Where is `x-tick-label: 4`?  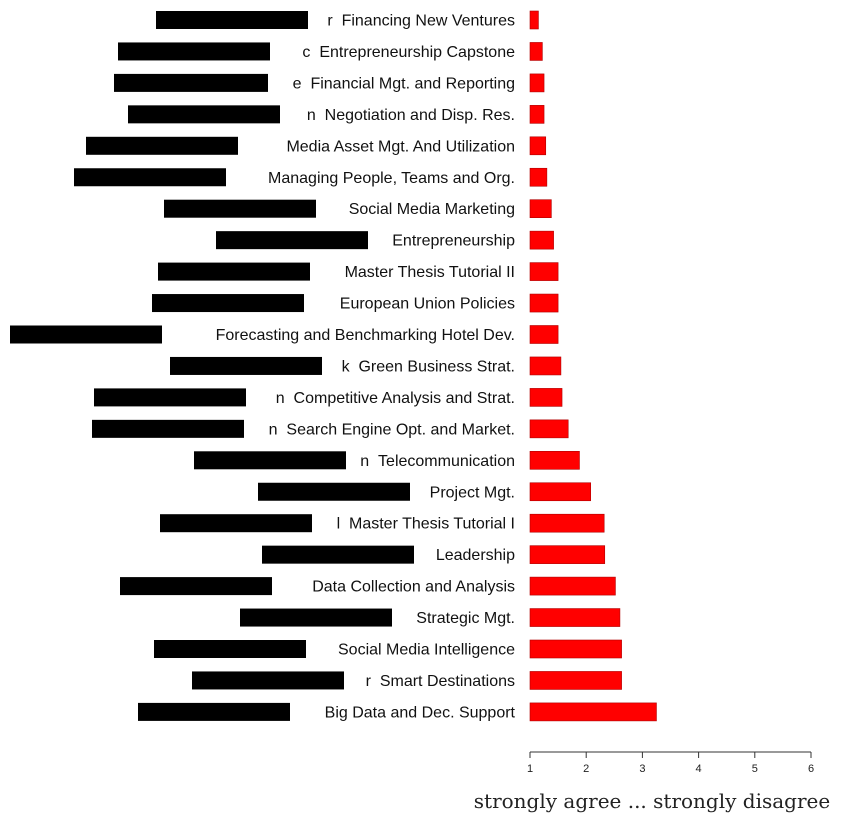 x-tick-label: 4 is located at coordinates (699, 769).